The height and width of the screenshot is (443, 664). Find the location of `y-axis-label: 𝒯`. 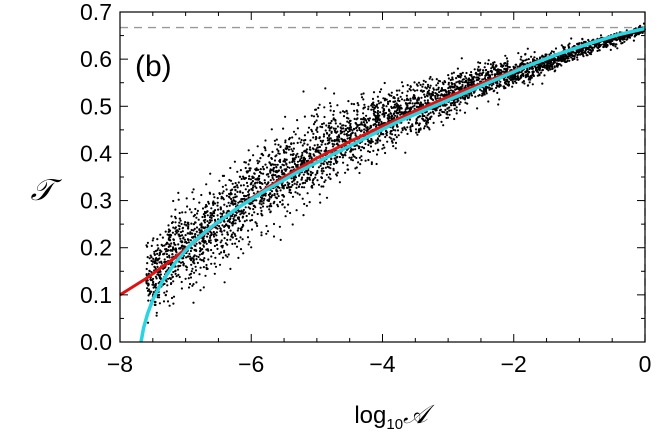

y-axis-label: 𝒯 is located at coordinates (47, 190).